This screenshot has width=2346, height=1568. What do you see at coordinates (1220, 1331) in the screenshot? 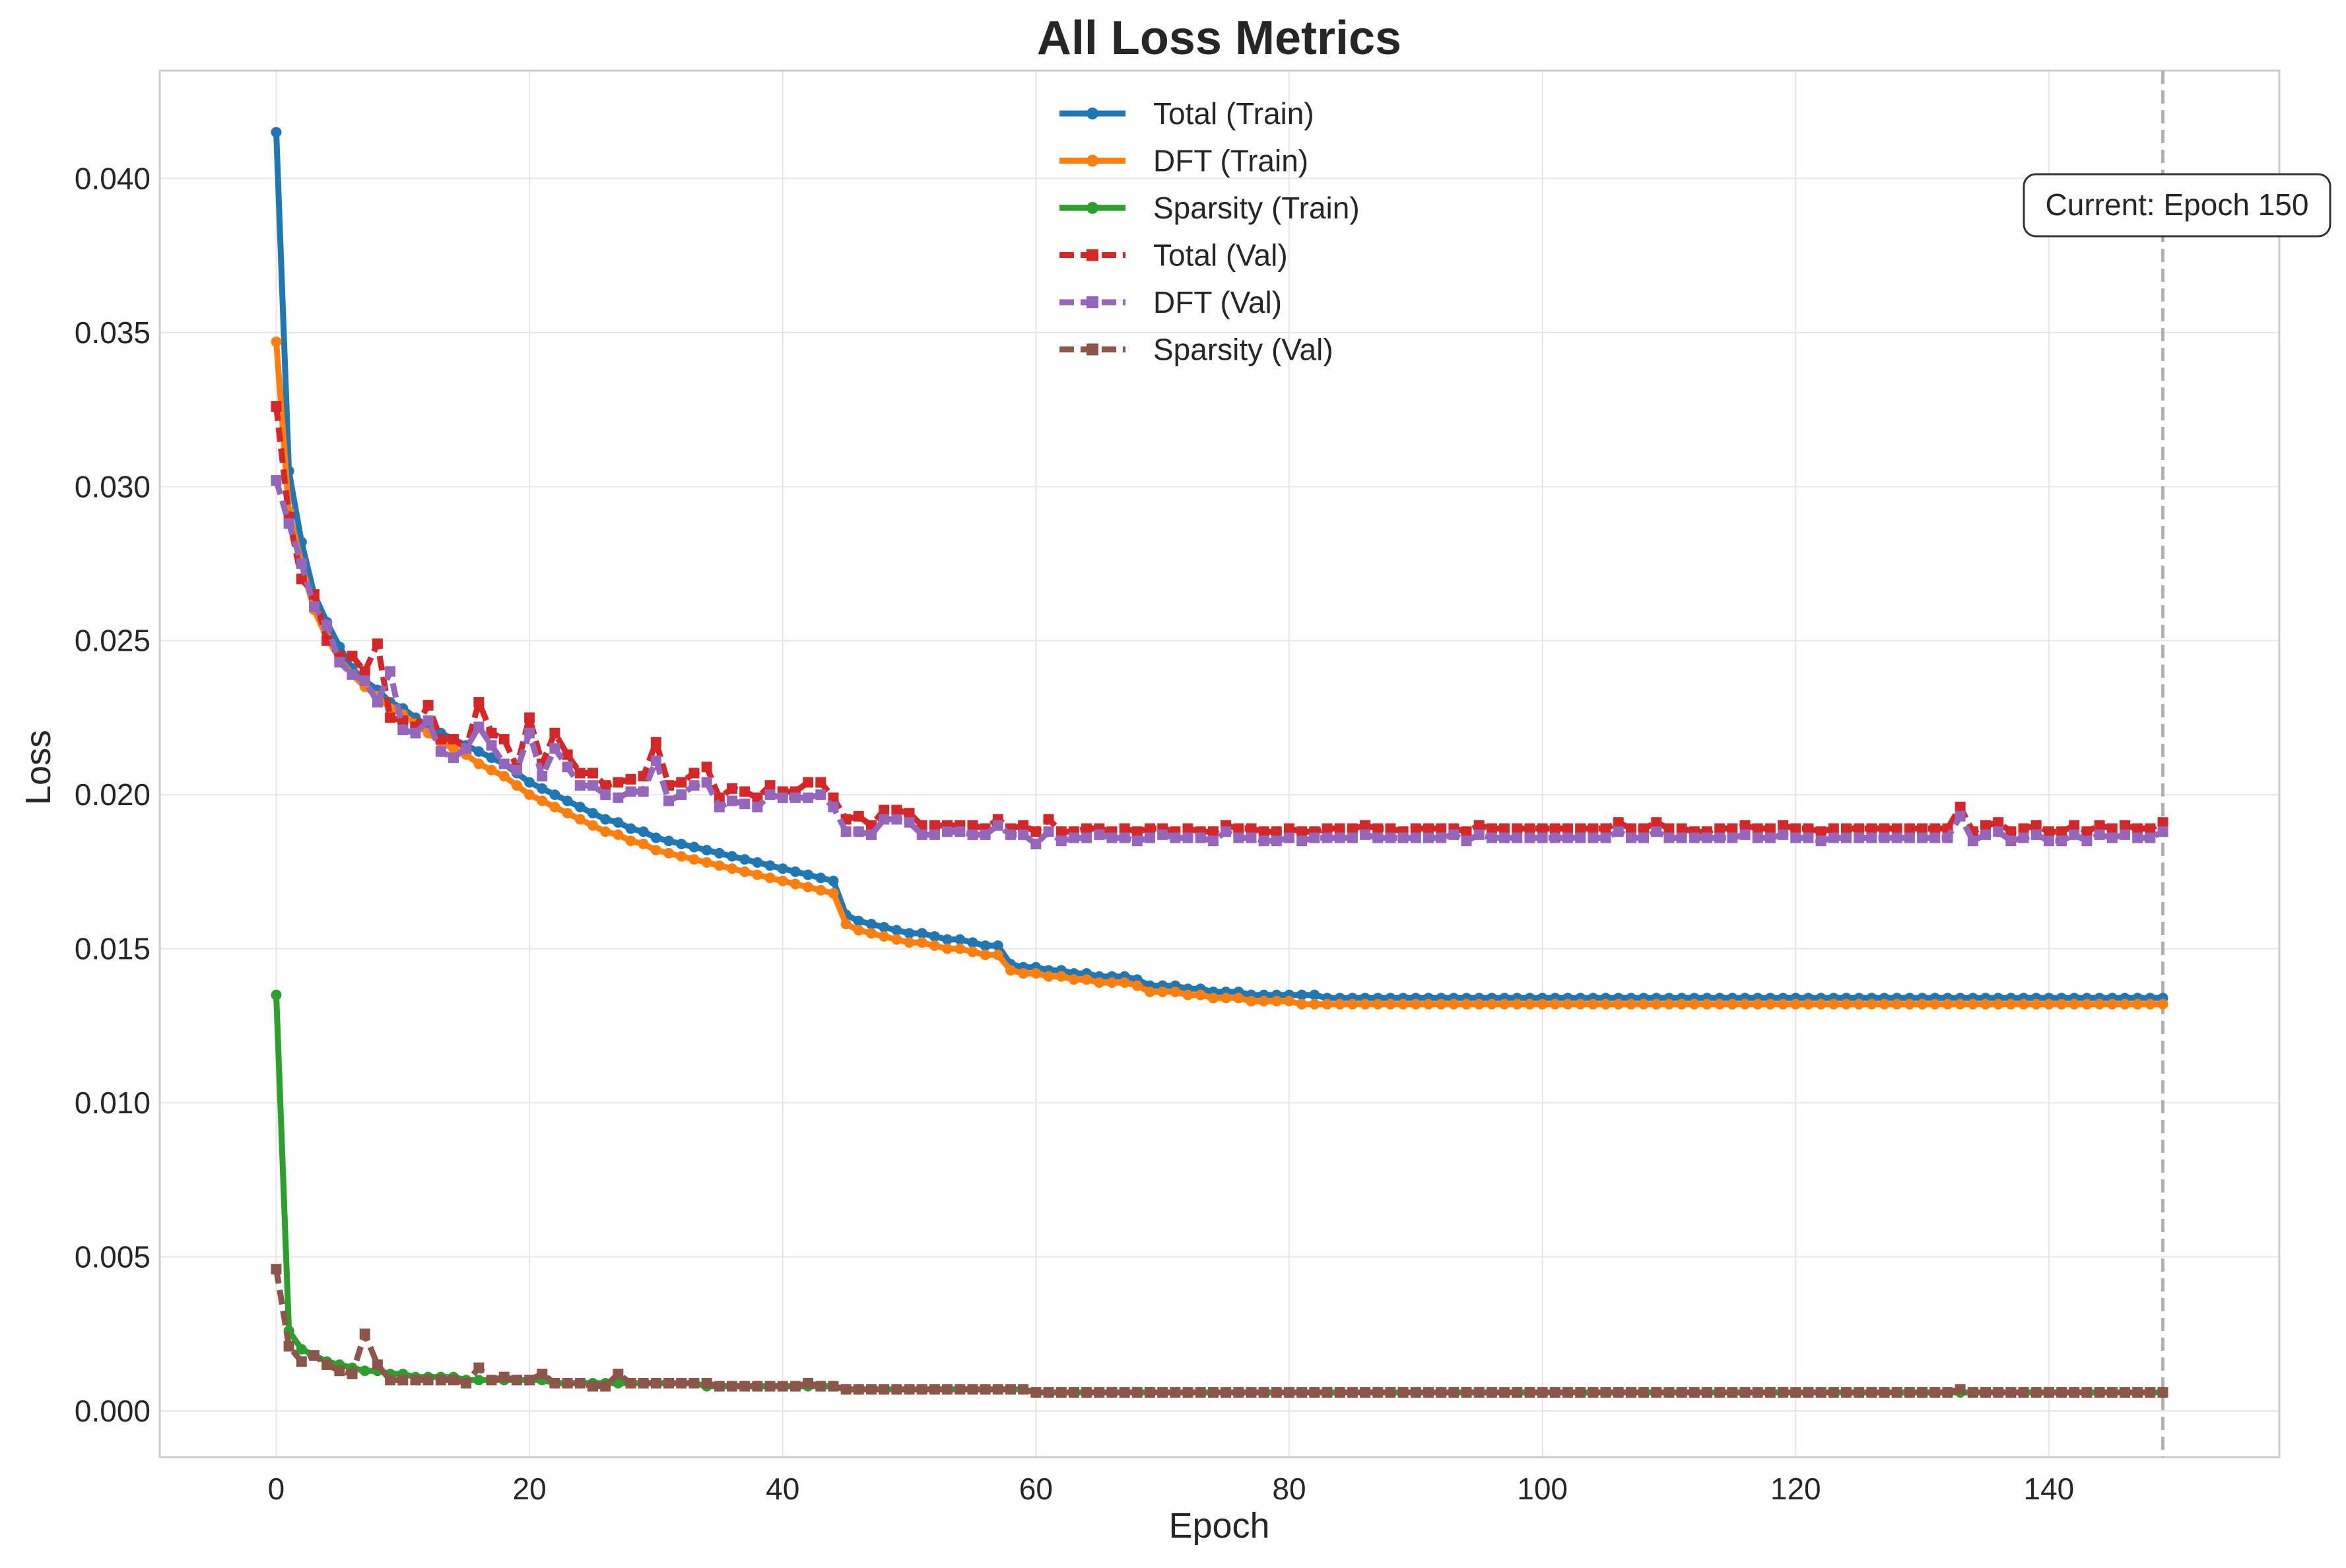
I see `series-sparsity-val` at bounding box center [1220, 1331].